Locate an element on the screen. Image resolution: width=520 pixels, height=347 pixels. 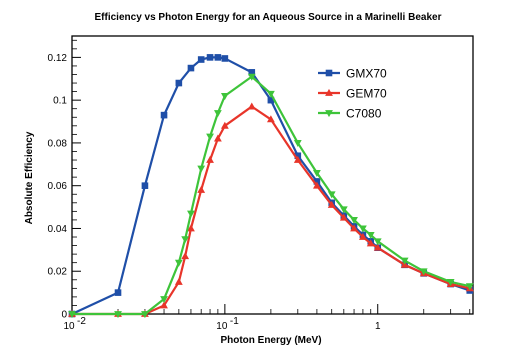
legend-item: C7080 is located at coordinates (350, 114).